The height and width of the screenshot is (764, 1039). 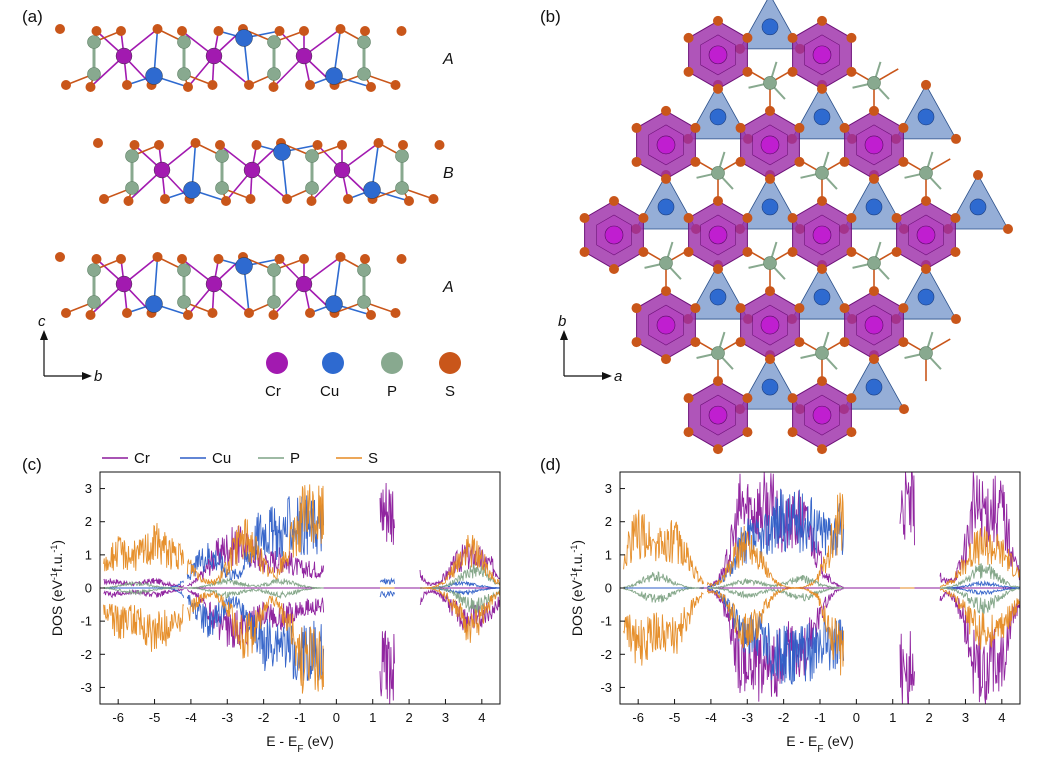 I want to click on dos-legend-cr: Cr, so click(x=142, y=458).